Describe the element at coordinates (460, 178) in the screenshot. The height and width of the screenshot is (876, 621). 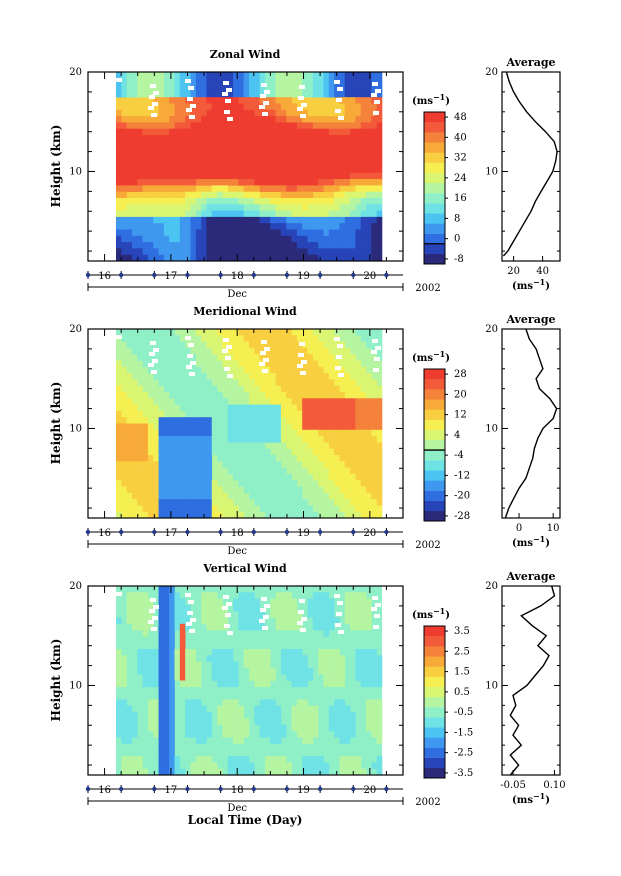
I see `colorbar-tick-label: 24` at that location.